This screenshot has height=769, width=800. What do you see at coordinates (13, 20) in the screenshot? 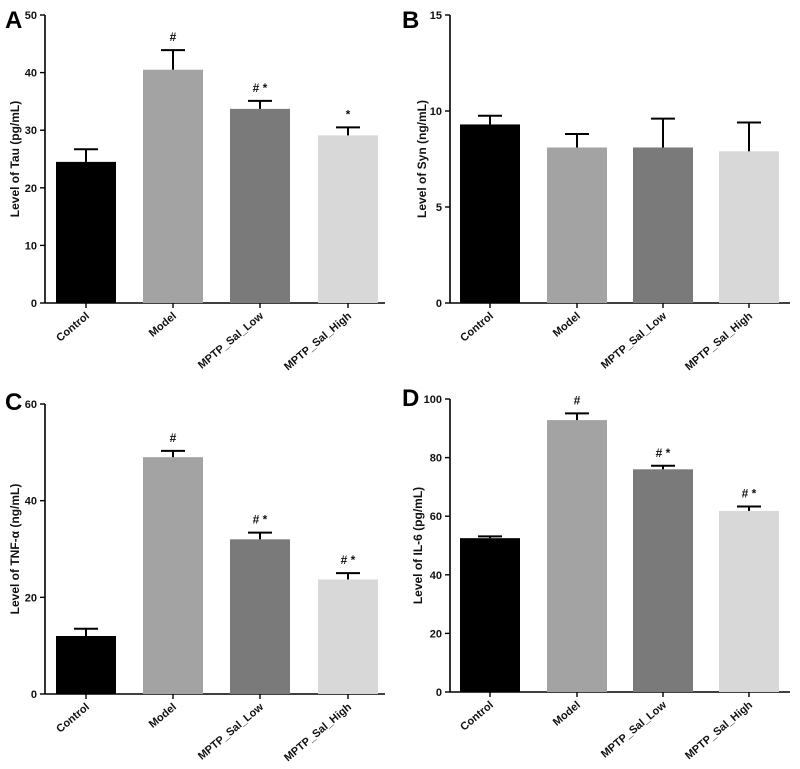
I see `panel-letter: A` at bounding box center [13, 20].